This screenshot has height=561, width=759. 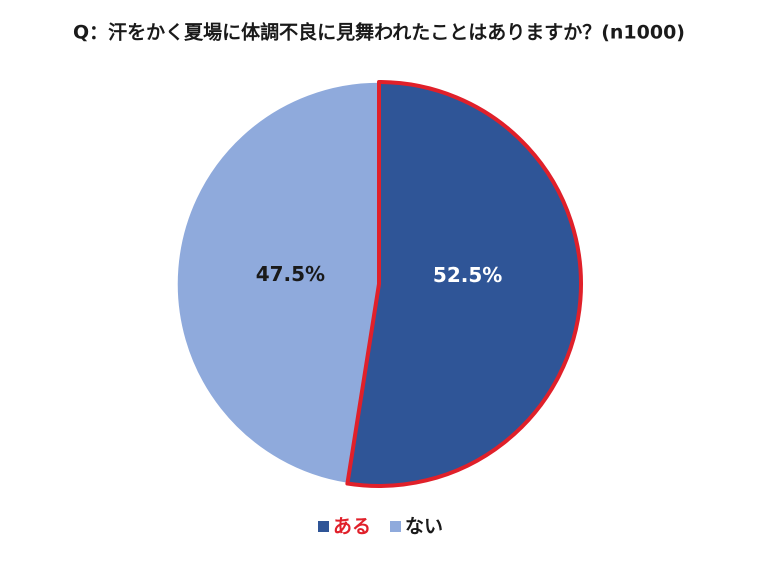 What do you see at coordinates (467, 275) in the screenshot?
I see `value-label: 52.5%` at bounding box center [467, 275].